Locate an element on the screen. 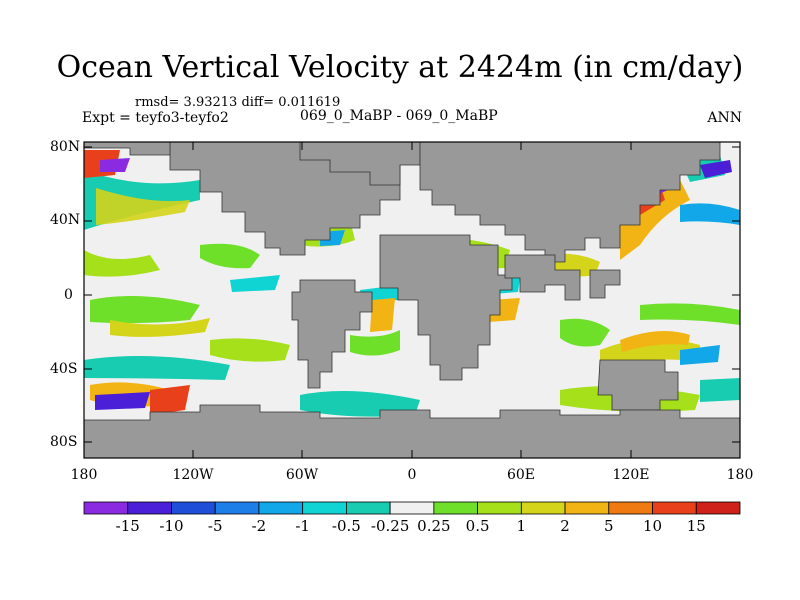 Image resolution: width=800 pixels, height=600 pixels. colorbar-label: -0.5 is located at coordinates (346, 526).